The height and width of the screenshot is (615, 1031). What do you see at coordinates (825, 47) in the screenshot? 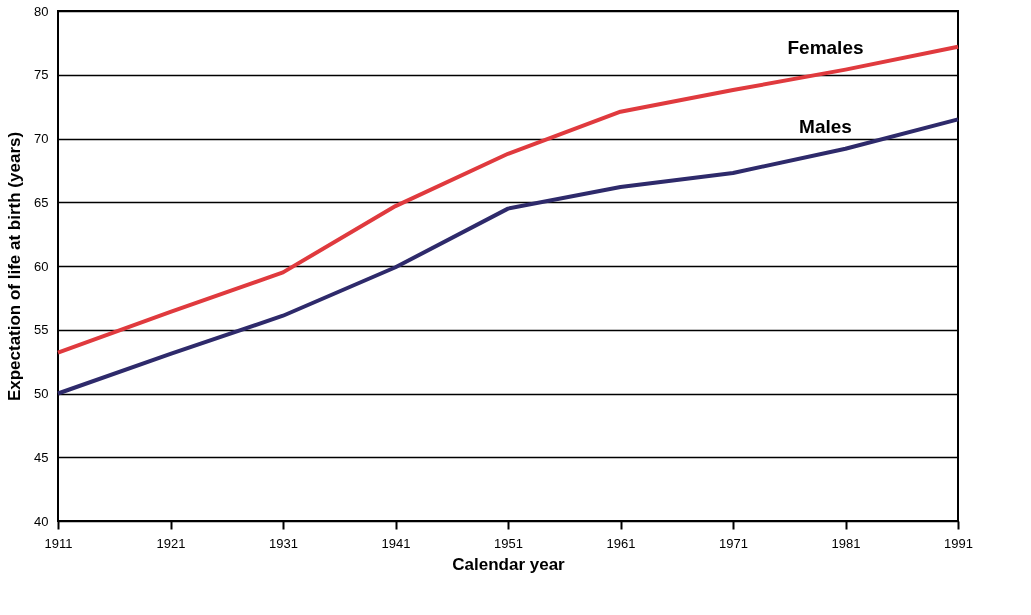
I see `series-label: Females` at bounding box center [825, 47].